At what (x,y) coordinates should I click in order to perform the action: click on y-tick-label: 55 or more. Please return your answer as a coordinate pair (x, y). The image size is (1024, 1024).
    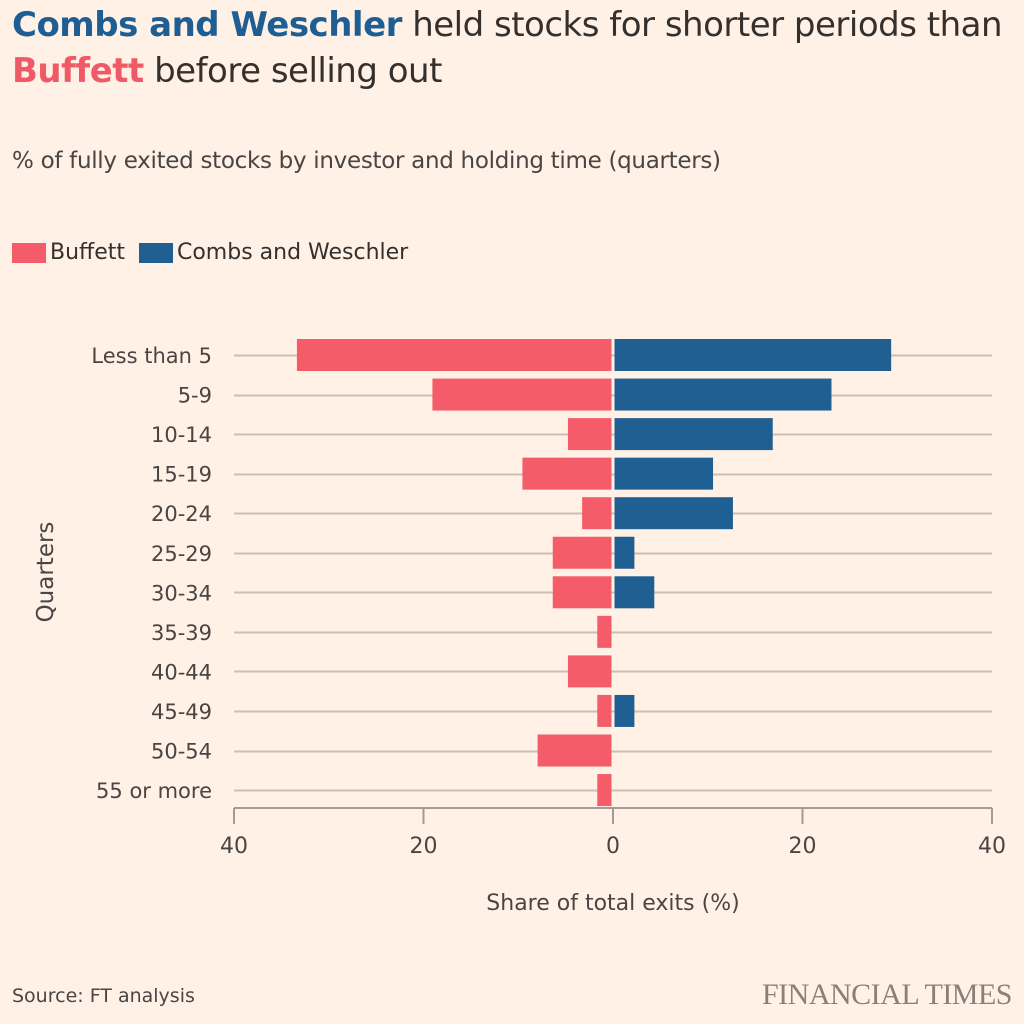
    Looking at the image, I should click on (154, 791).